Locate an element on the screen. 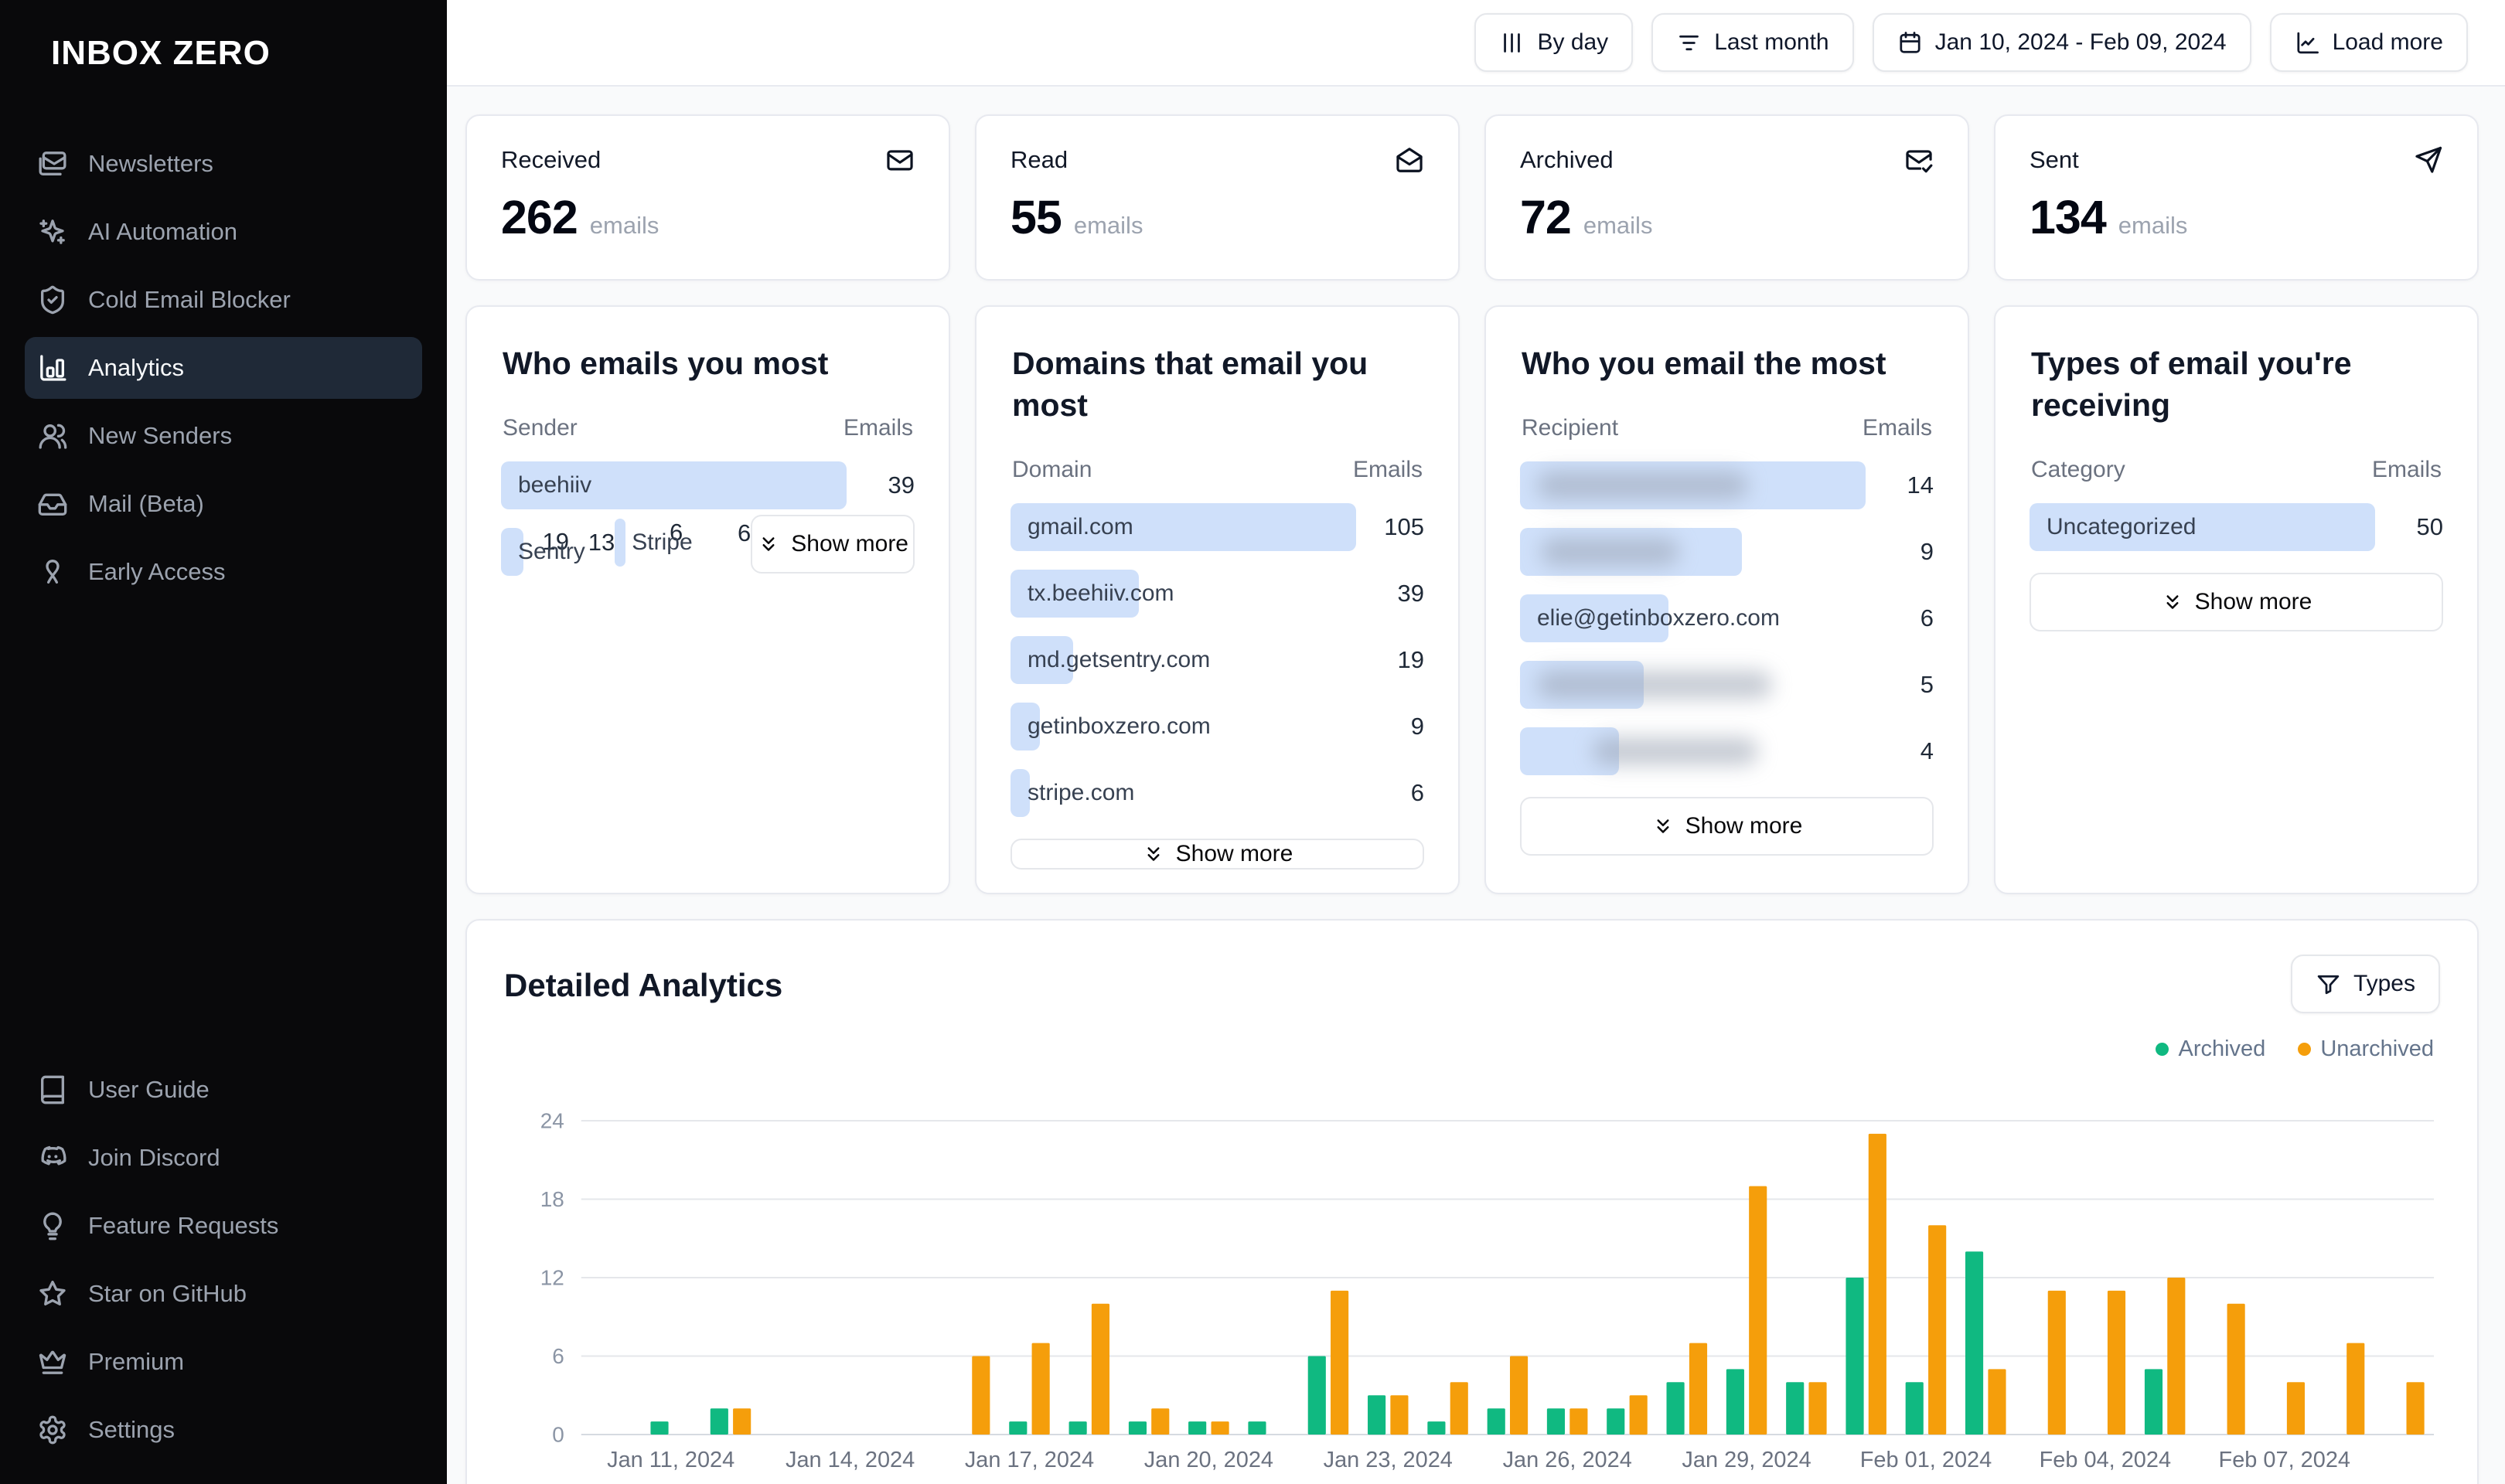 The image size is (2505, 1484). table-row: md.getsentry.com 19 is located at coordinates (1217, 660).